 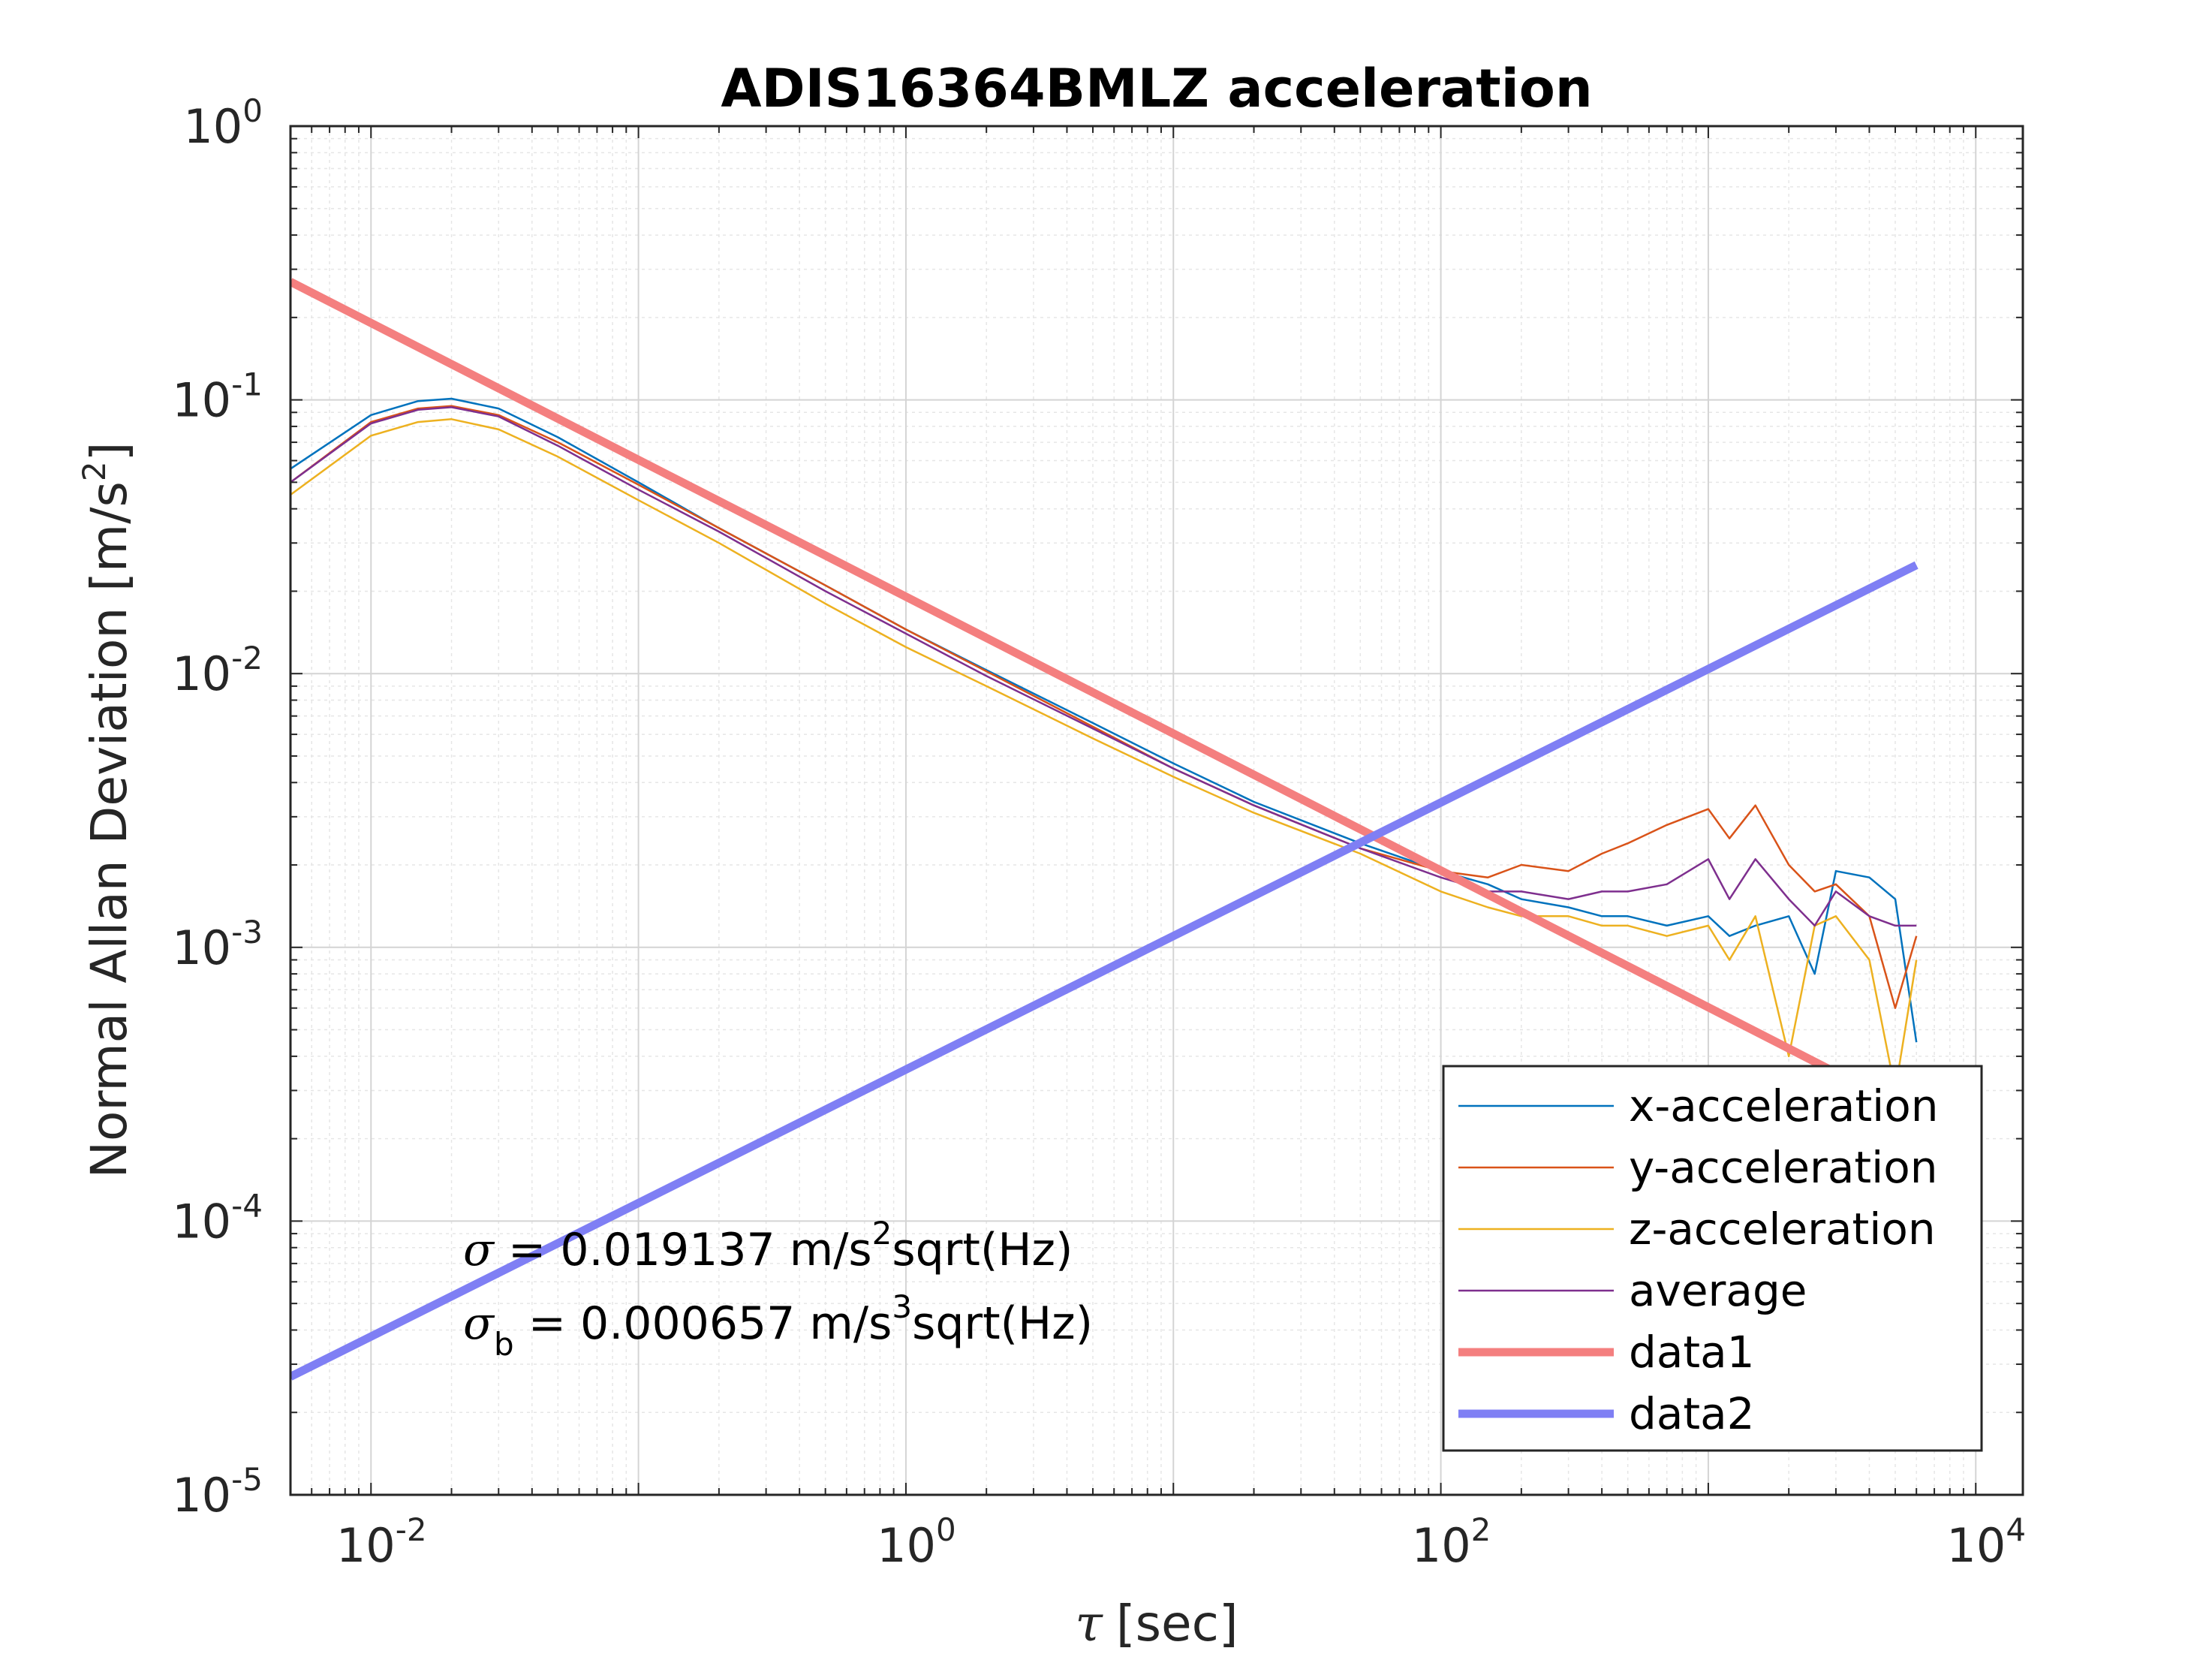 I want to click on y-axis-label-text: Normal Allan Deviation [m/s, so click(x=109, y=830).